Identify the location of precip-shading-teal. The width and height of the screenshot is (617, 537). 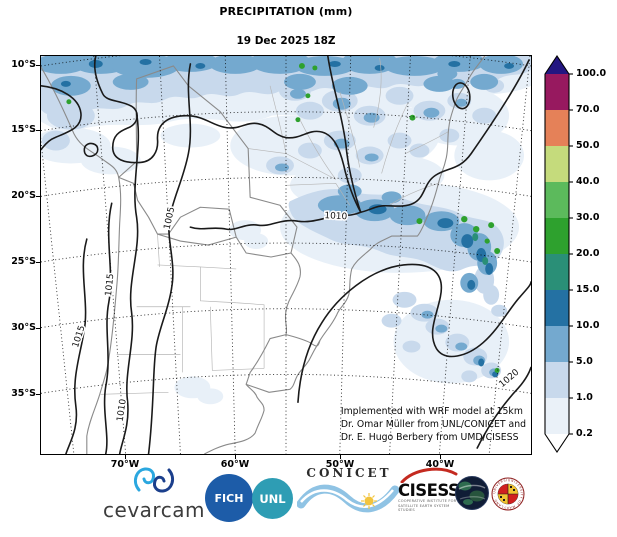
(480, 249).